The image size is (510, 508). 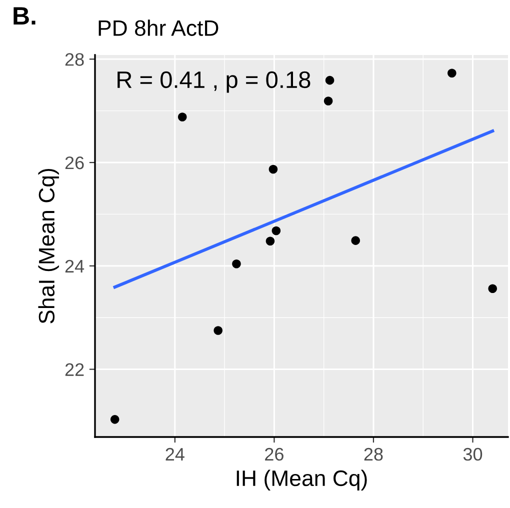 What do you see at coordinates (472, 454) in the screenshot?
I see `x-tick-label: 30` at bounding box center [472, 454].